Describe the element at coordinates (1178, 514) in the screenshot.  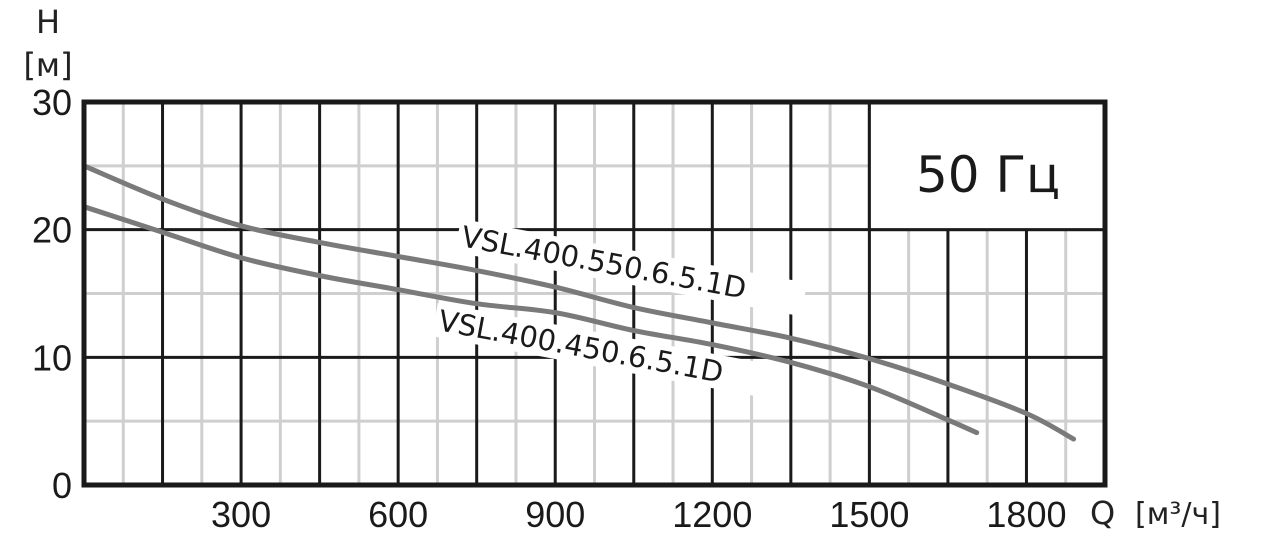
I see `x-axis-unit: [м³/ч]` at that location.